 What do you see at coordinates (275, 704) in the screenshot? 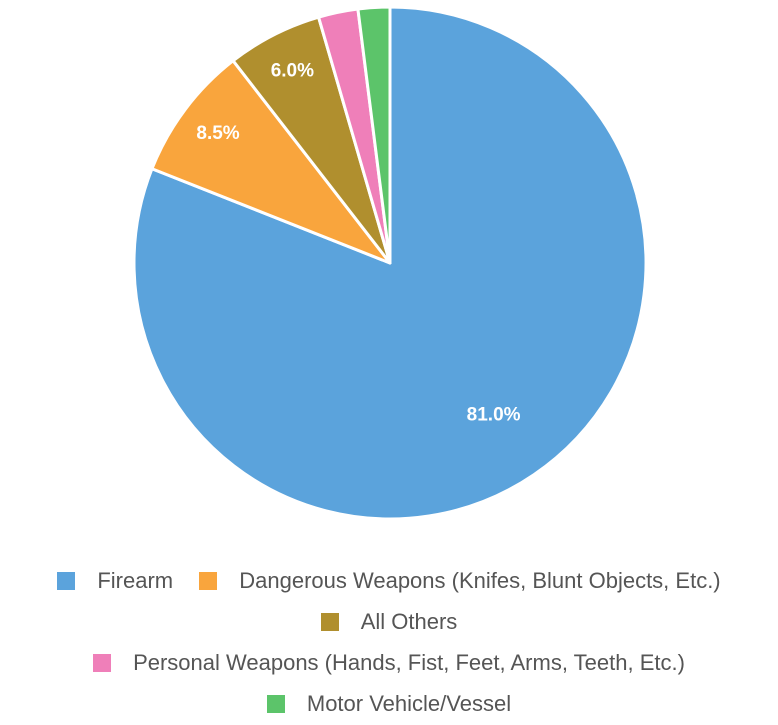
I see `legend-swatch-motor-vehicle` at bounding box center [275, 704].